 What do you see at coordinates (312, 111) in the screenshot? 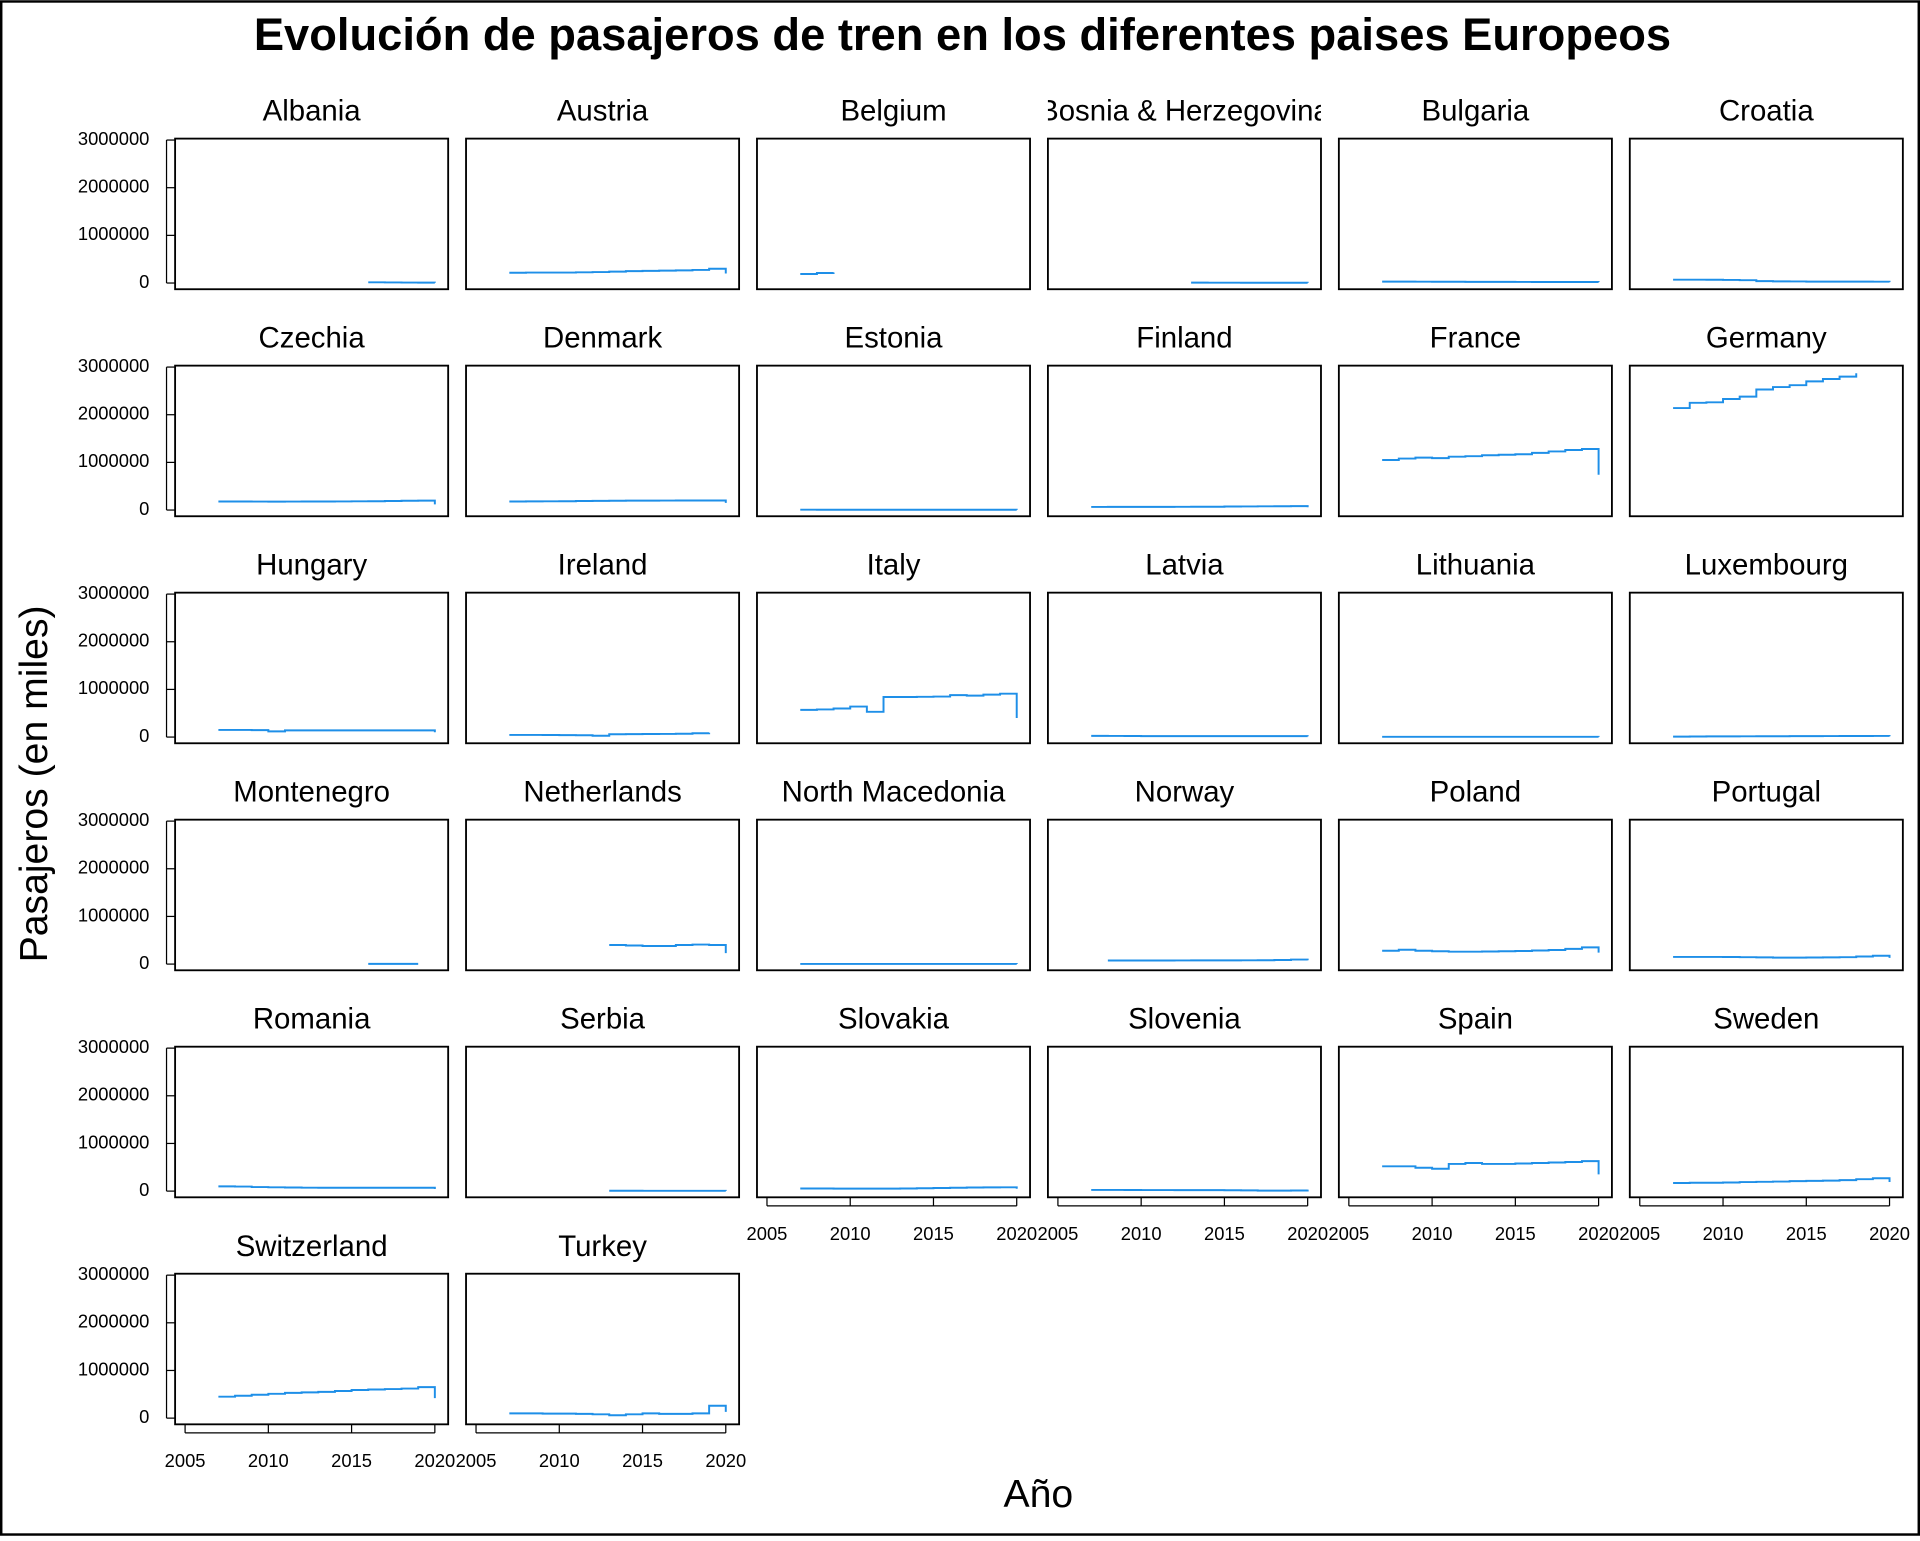
I see `panel-title: Albania` at bounding box center [312, 111].